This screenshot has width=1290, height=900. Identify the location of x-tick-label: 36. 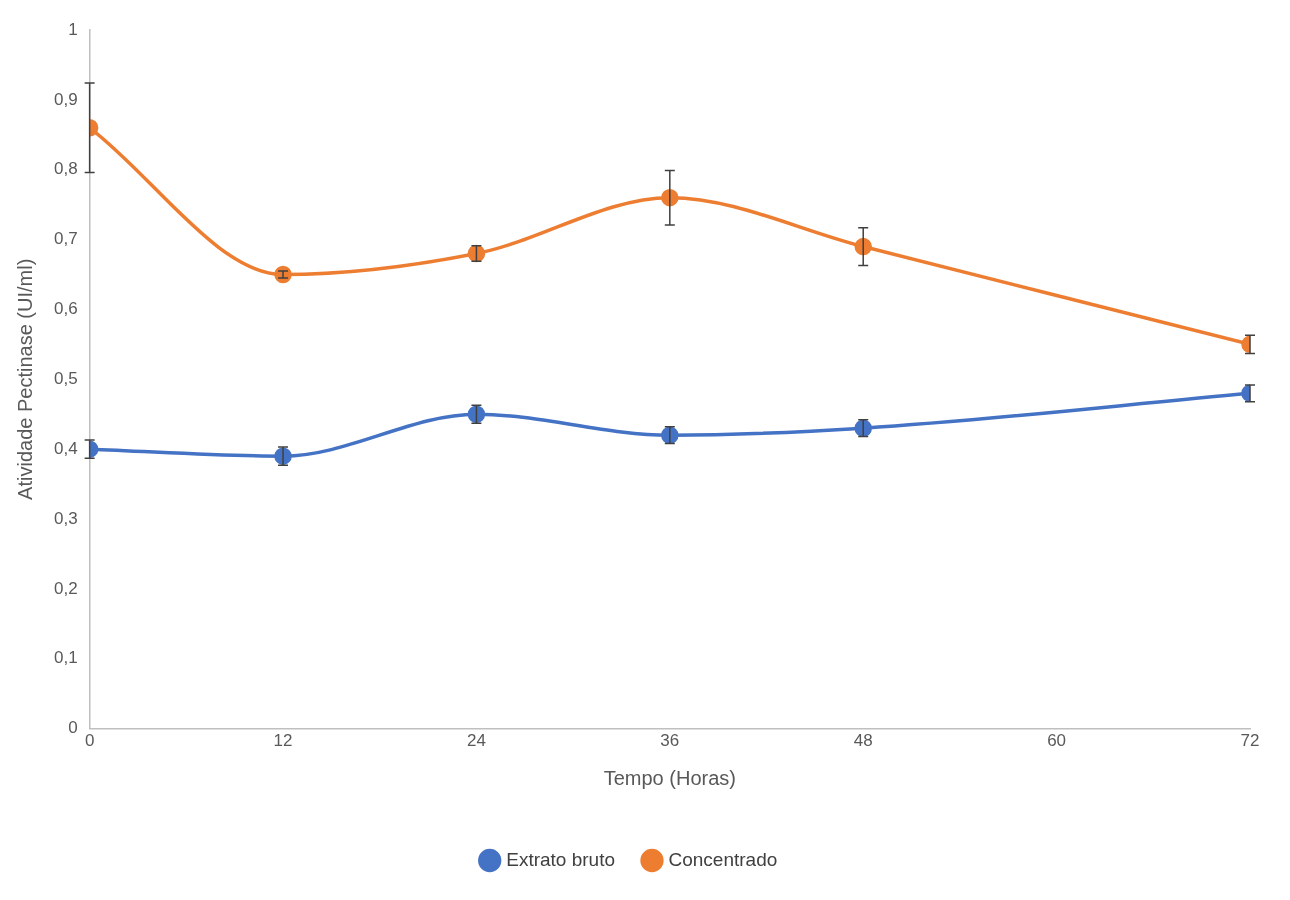
(670, 741).